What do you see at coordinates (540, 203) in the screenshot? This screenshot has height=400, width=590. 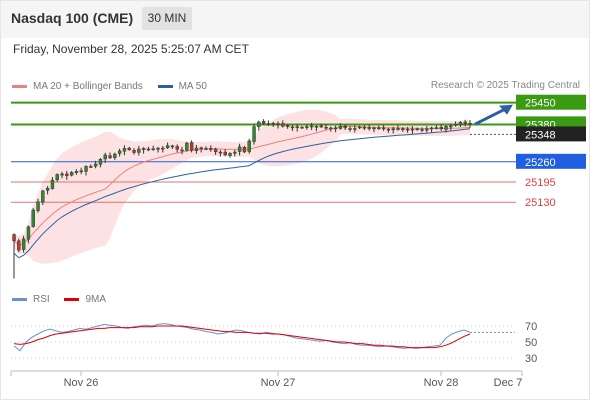 I see `level-label-25130: 25130` at bounding box center [540, 203].